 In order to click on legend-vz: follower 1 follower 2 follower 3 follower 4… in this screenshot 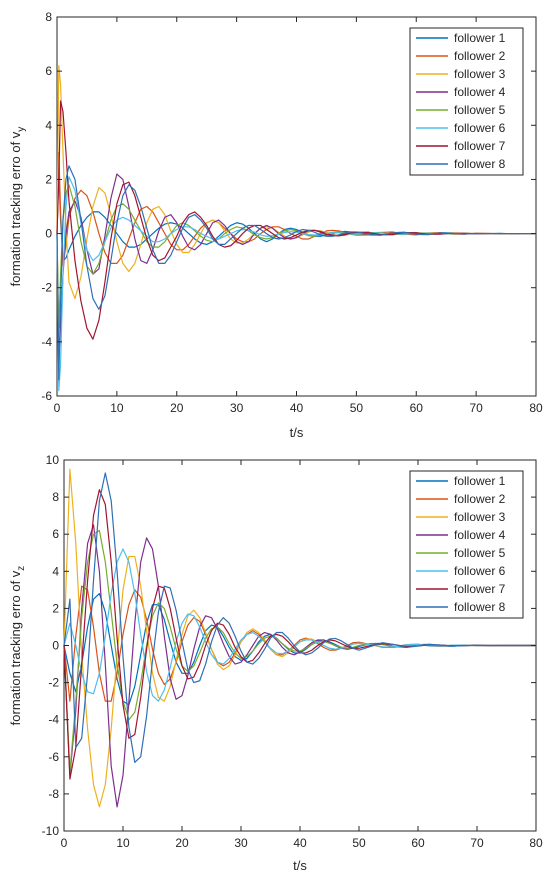, I will do `click(466, 544)`.